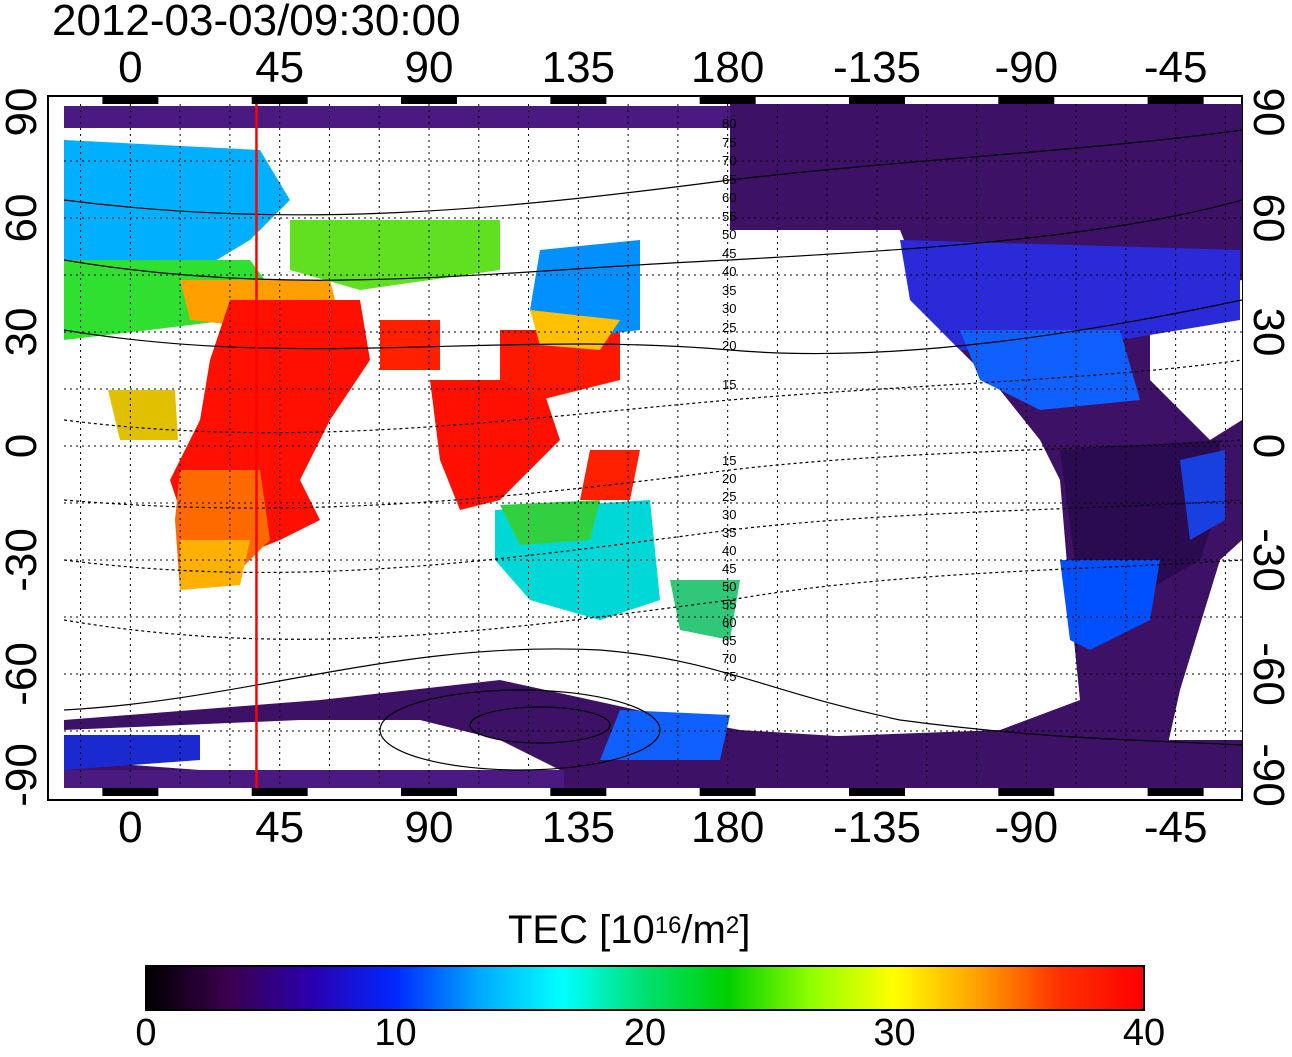 The height and width of the screenshot is (1057, 1292). Describe the element at coordinates (23, 775) in the screenshot. I see `y-tick-label-left: -90` at that location.